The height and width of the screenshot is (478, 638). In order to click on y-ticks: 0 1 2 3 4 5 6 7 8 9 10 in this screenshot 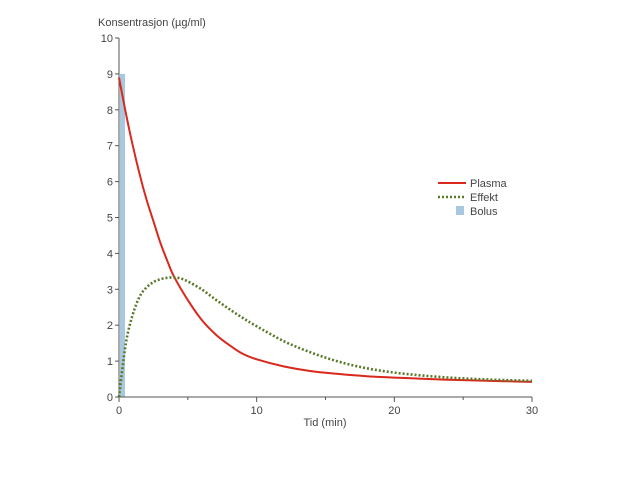, I will do `click(110, 218)`.